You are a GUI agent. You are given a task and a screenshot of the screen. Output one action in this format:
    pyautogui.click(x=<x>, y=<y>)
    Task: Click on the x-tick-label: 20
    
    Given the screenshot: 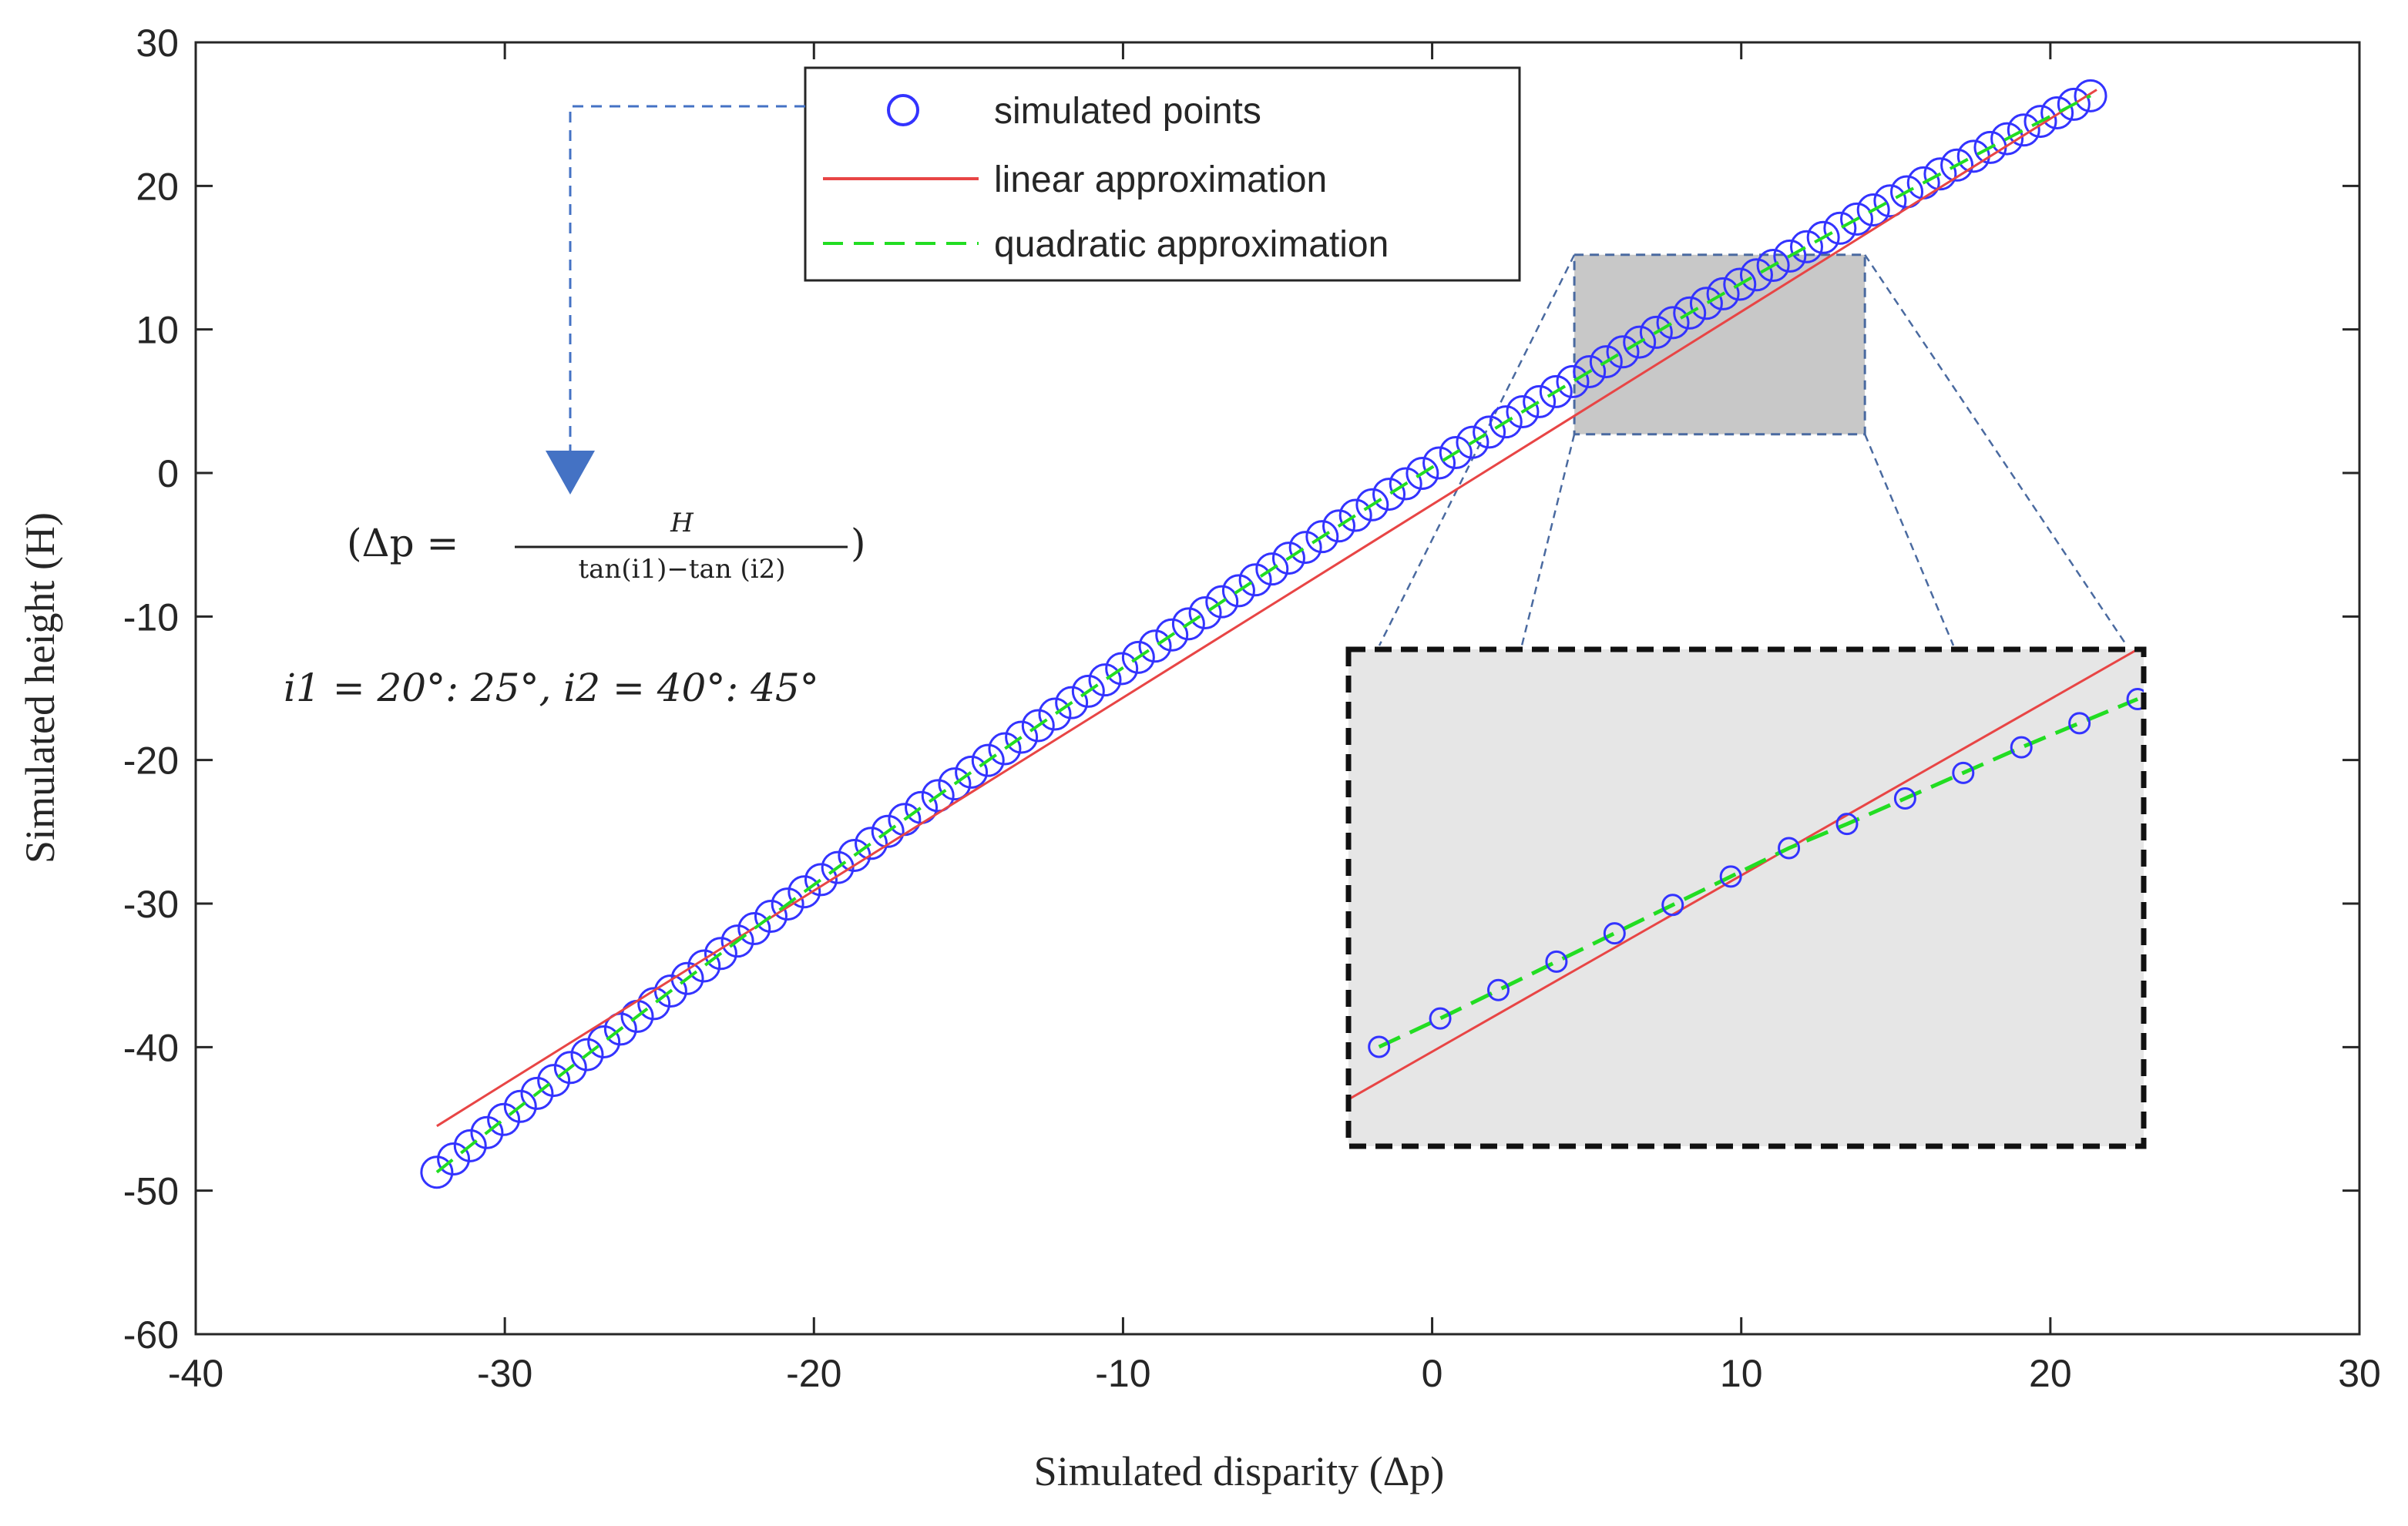 What is the action you would take?
    pyautogui.click(x=2050, y=1374)
    